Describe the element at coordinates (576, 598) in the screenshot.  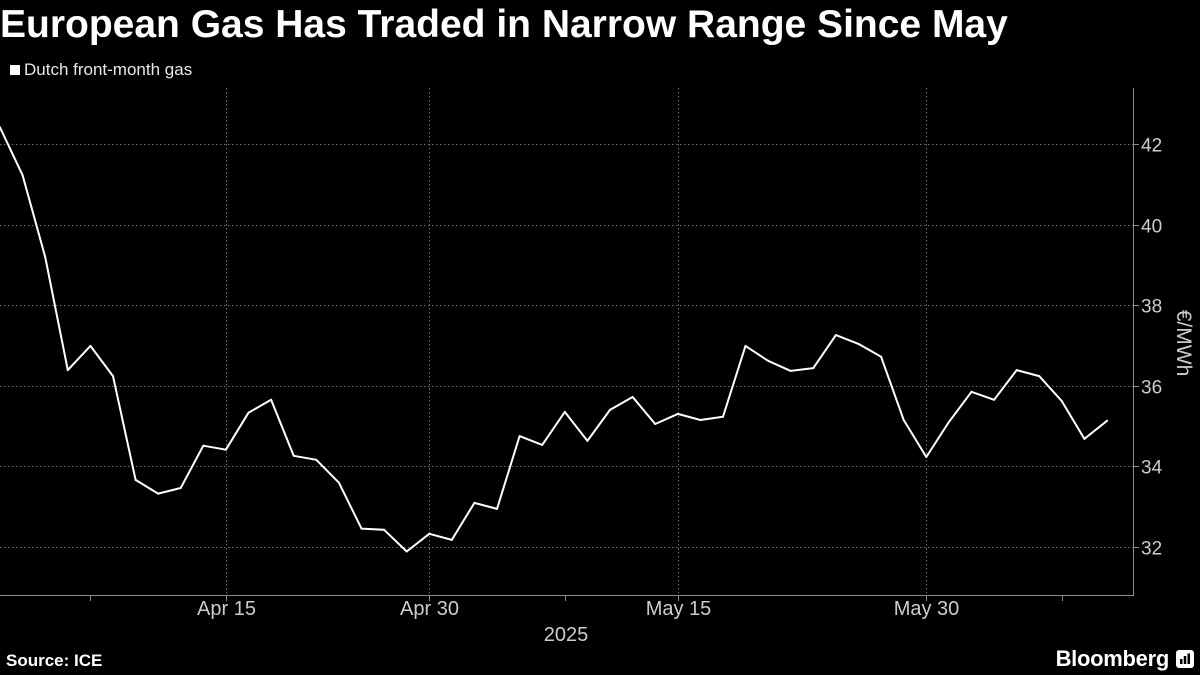
I see `x-minor-ticks` at that location.